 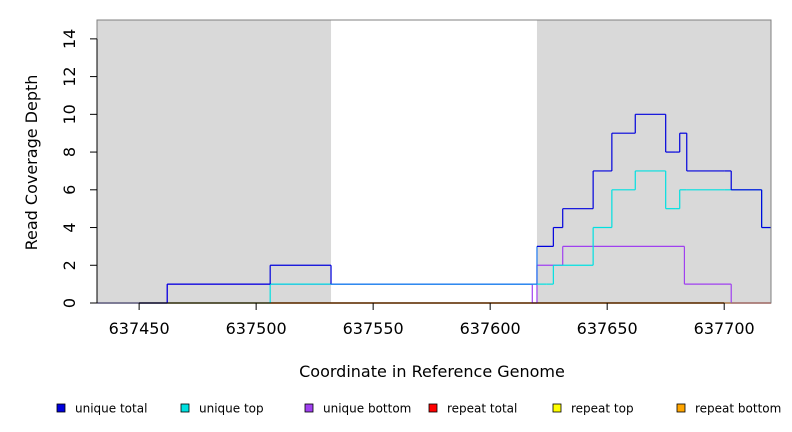 I want to click on legend-swatch-repeat-top, so click(x=557, y=408).